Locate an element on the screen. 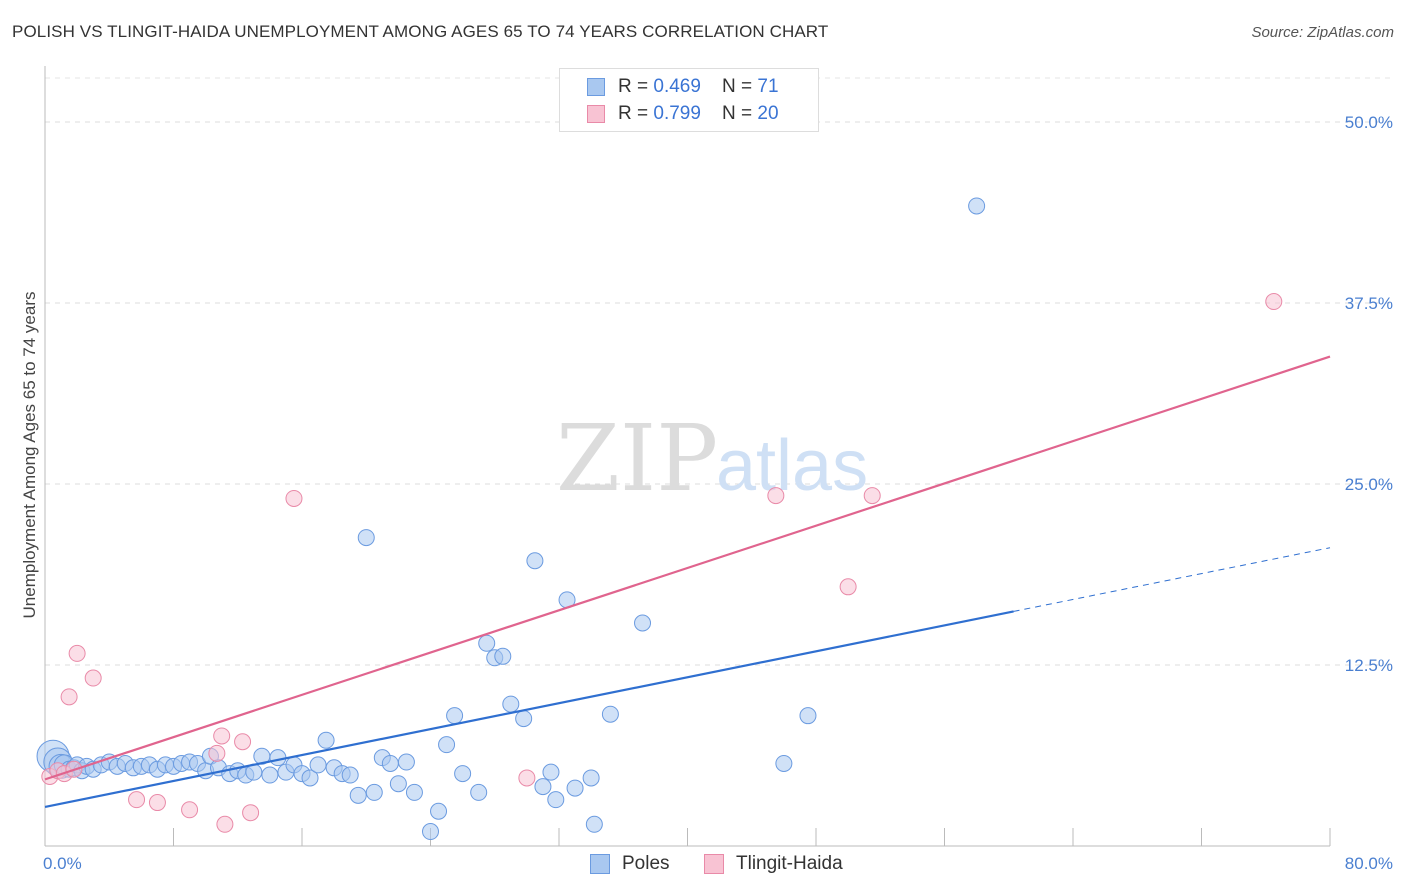 This screenshot has width=1406, height=892. source-label: Source: ZipAtlas.com is located at coordinates (1322, 32).